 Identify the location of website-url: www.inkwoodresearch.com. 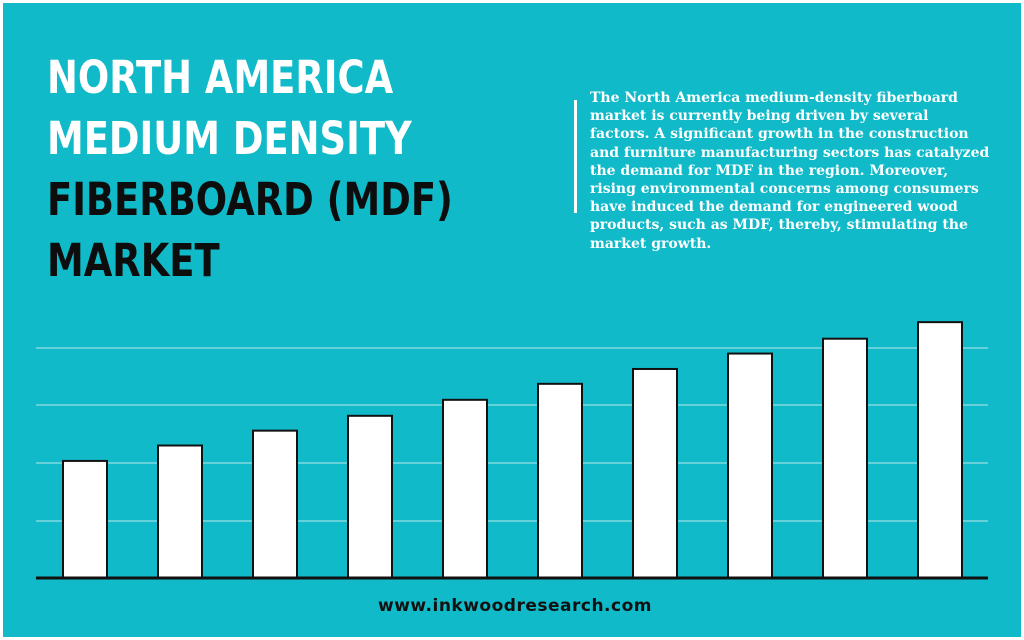
(515, 606).